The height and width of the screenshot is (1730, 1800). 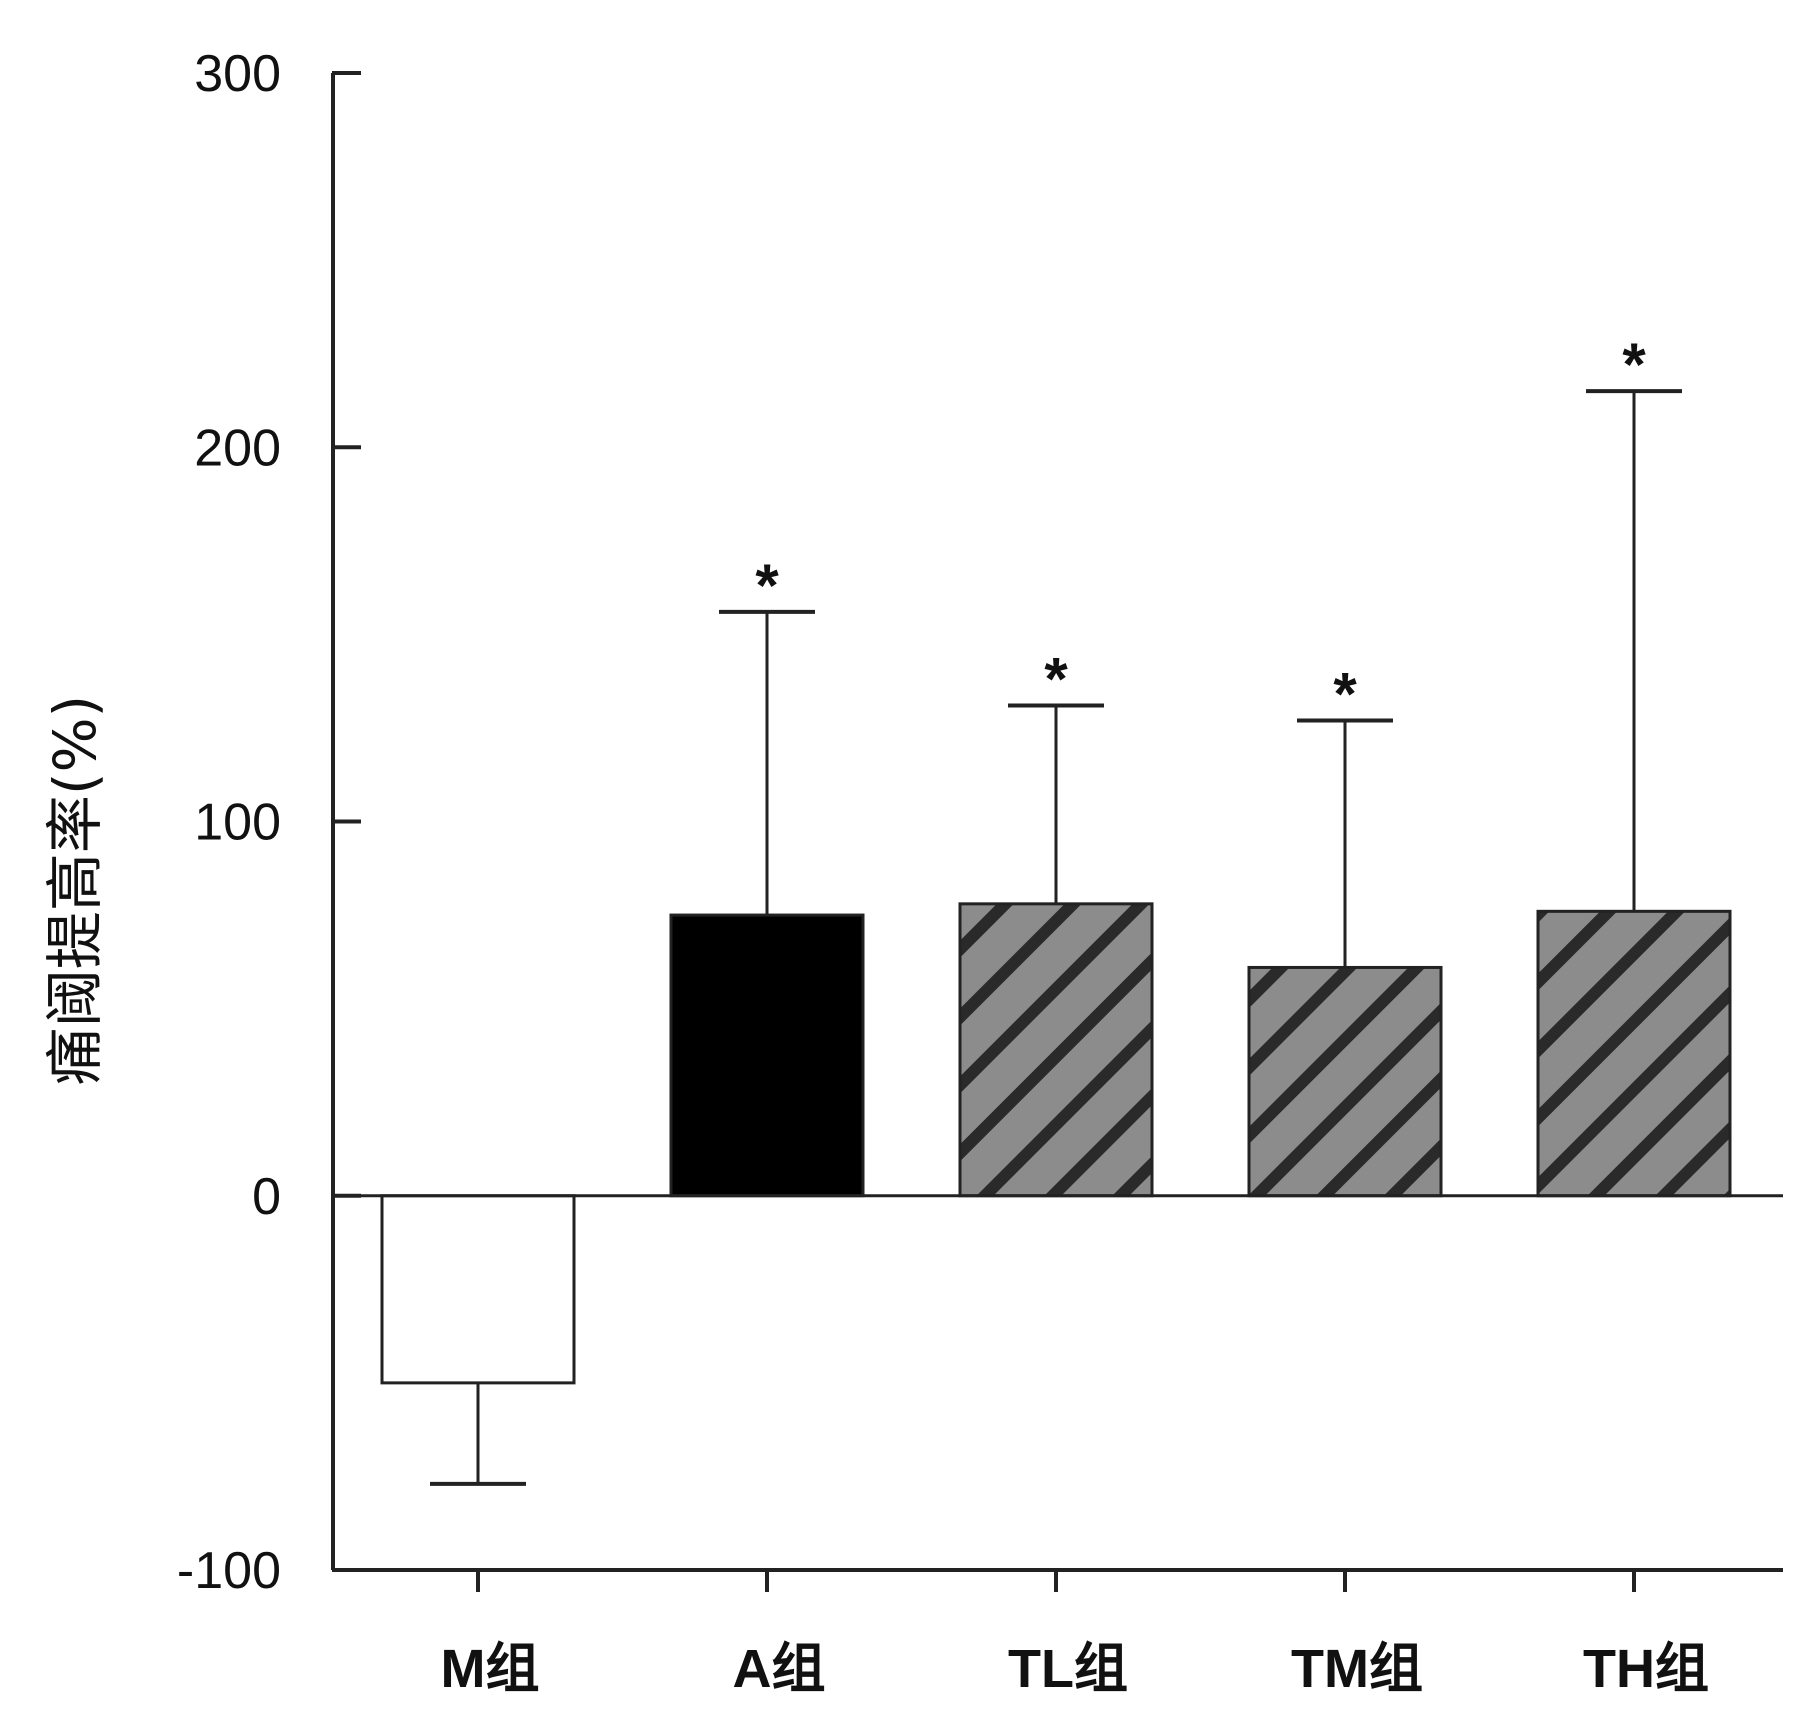 I want to click on x-tick-label: TL组, so click(x=1068, y=1669).